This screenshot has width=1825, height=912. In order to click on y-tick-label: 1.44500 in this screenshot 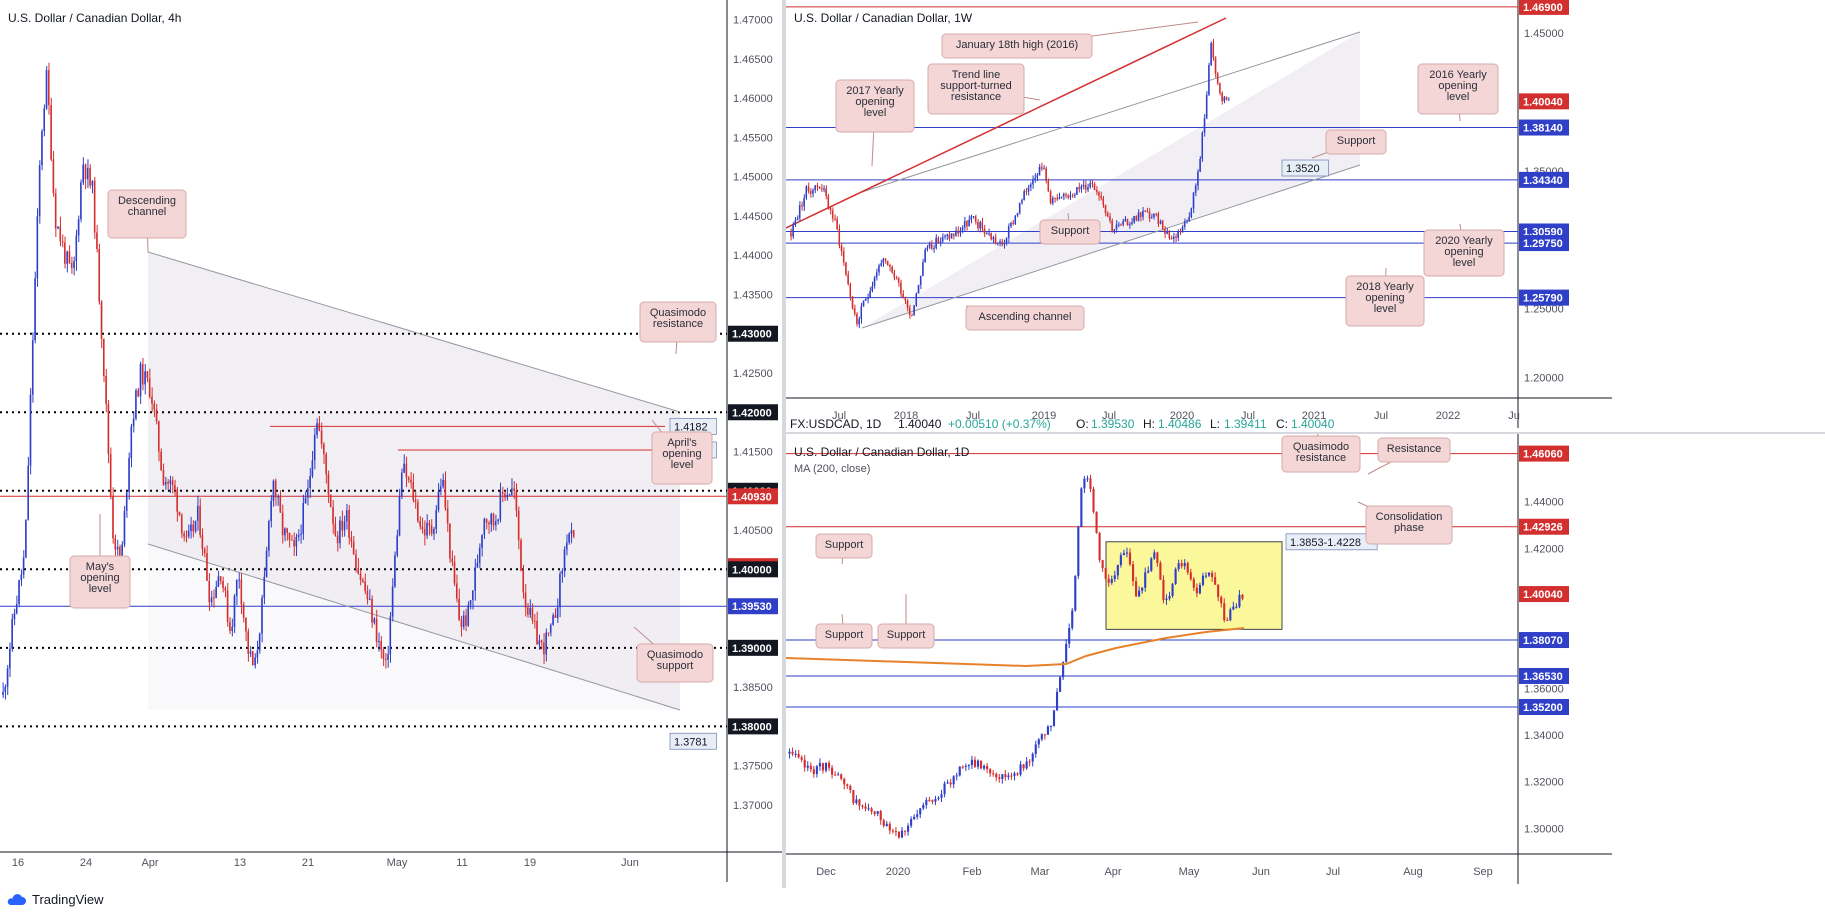, I will do `click(753, 217)`.